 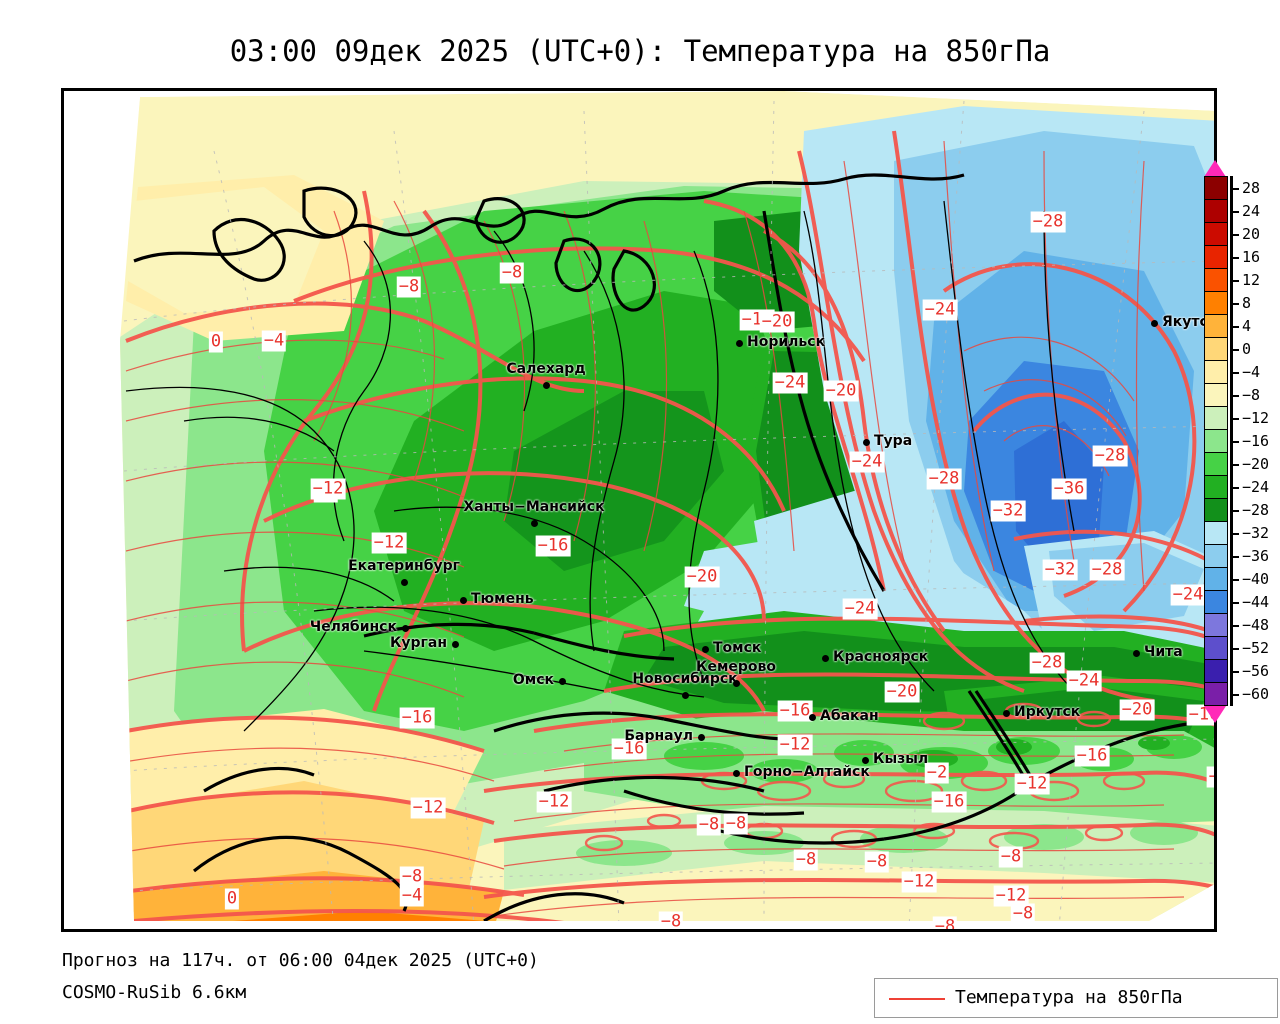 What do you see at coordinates (1251, 394) in the screenshot?
I see `colorbar-tick-label: −8` at bounding box center [1251, 394].